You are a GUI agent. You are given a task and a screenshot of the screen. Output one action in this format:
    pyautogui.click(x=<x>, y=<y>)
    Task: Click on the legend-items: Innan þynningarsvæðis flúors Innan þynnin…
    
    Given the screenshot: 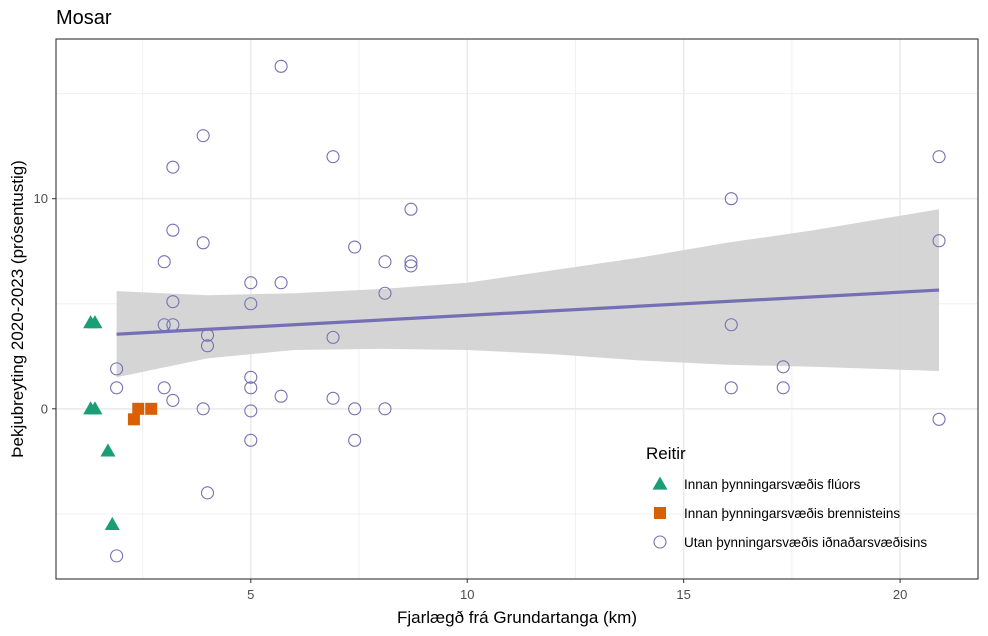 What is the action you would take?
    pyautogui.click(x=789, y=513)
    